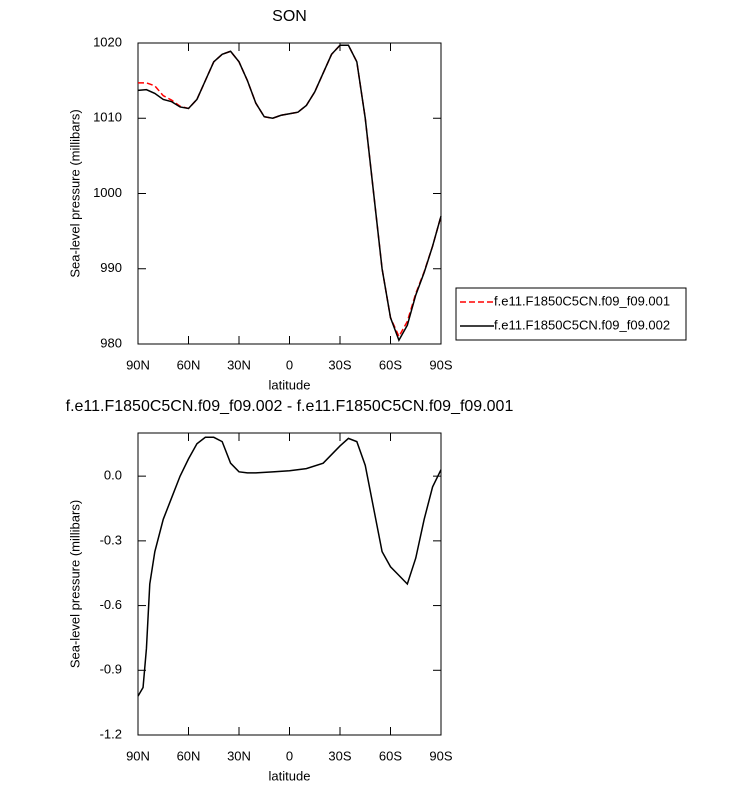 This screenshot has width=733, height=790. I want to click on series-line, so click(289, 566).